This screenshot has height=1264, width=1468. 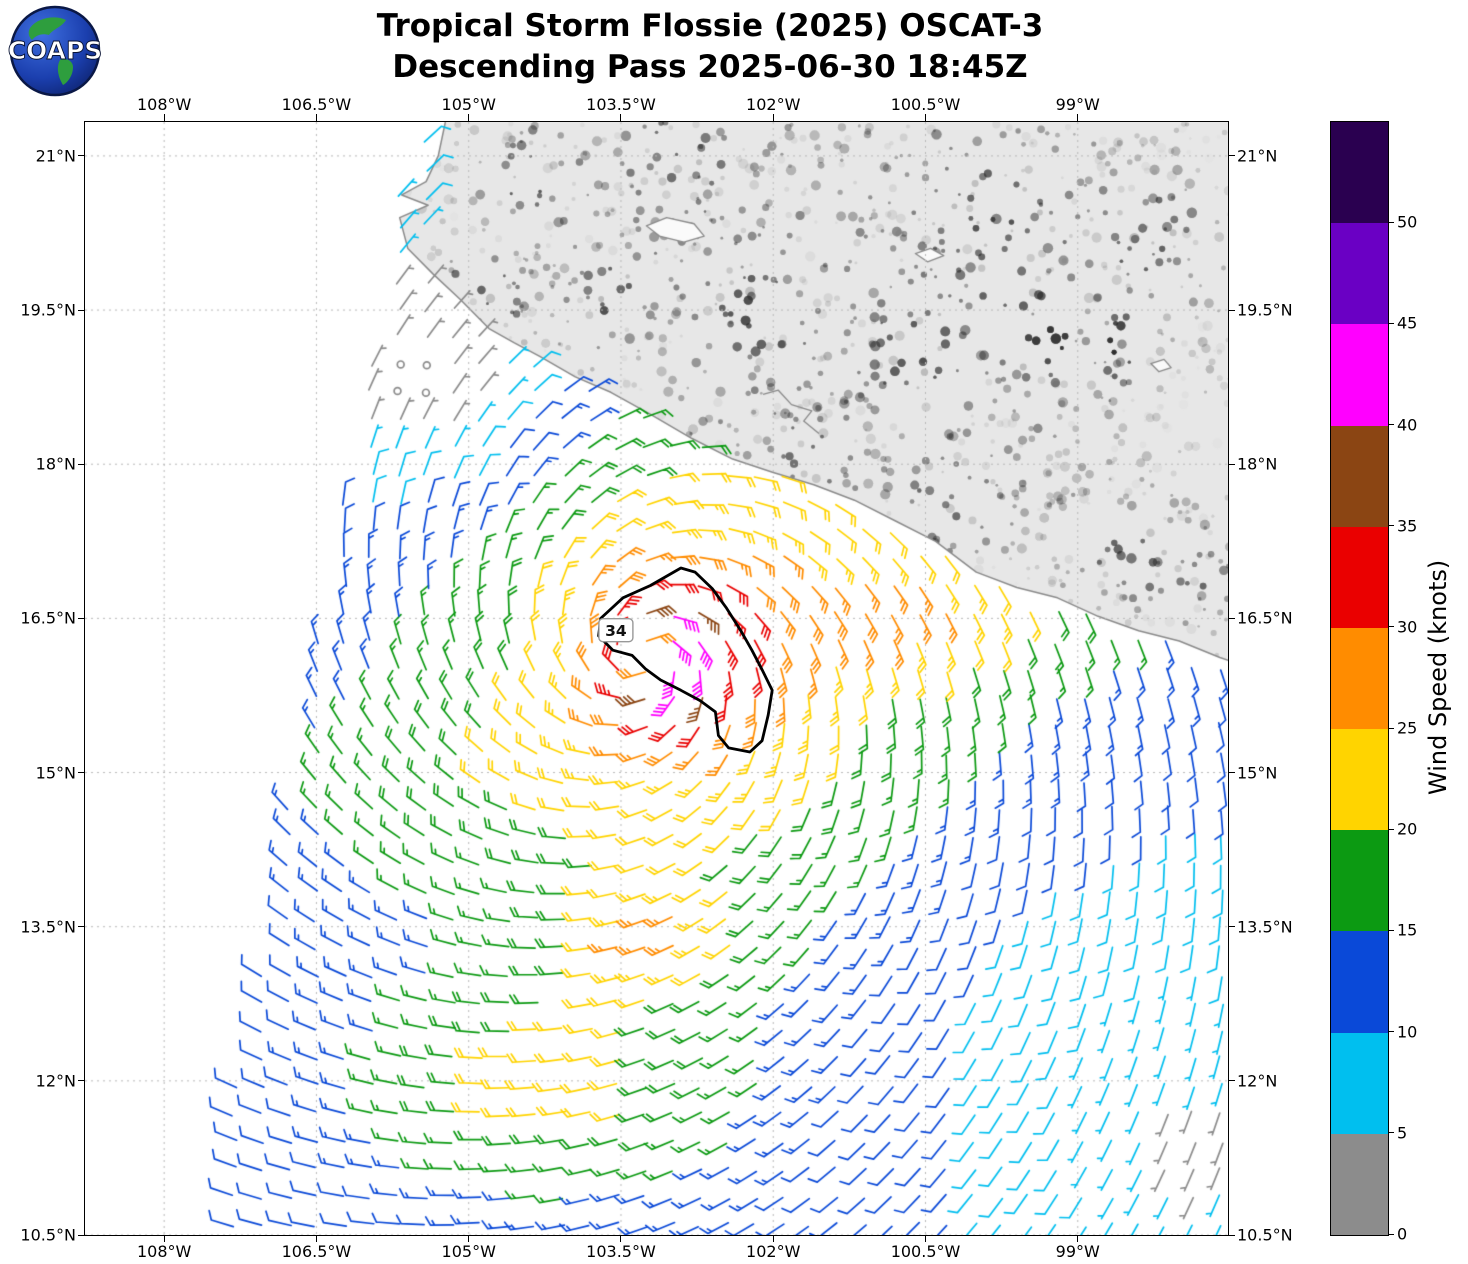 What do you see at coordinates (710, 26) in the screenshot?
I see `title-line1: Tropical Storm Flossie (2025) OSCAT-3` at bounding box center [710, 26].